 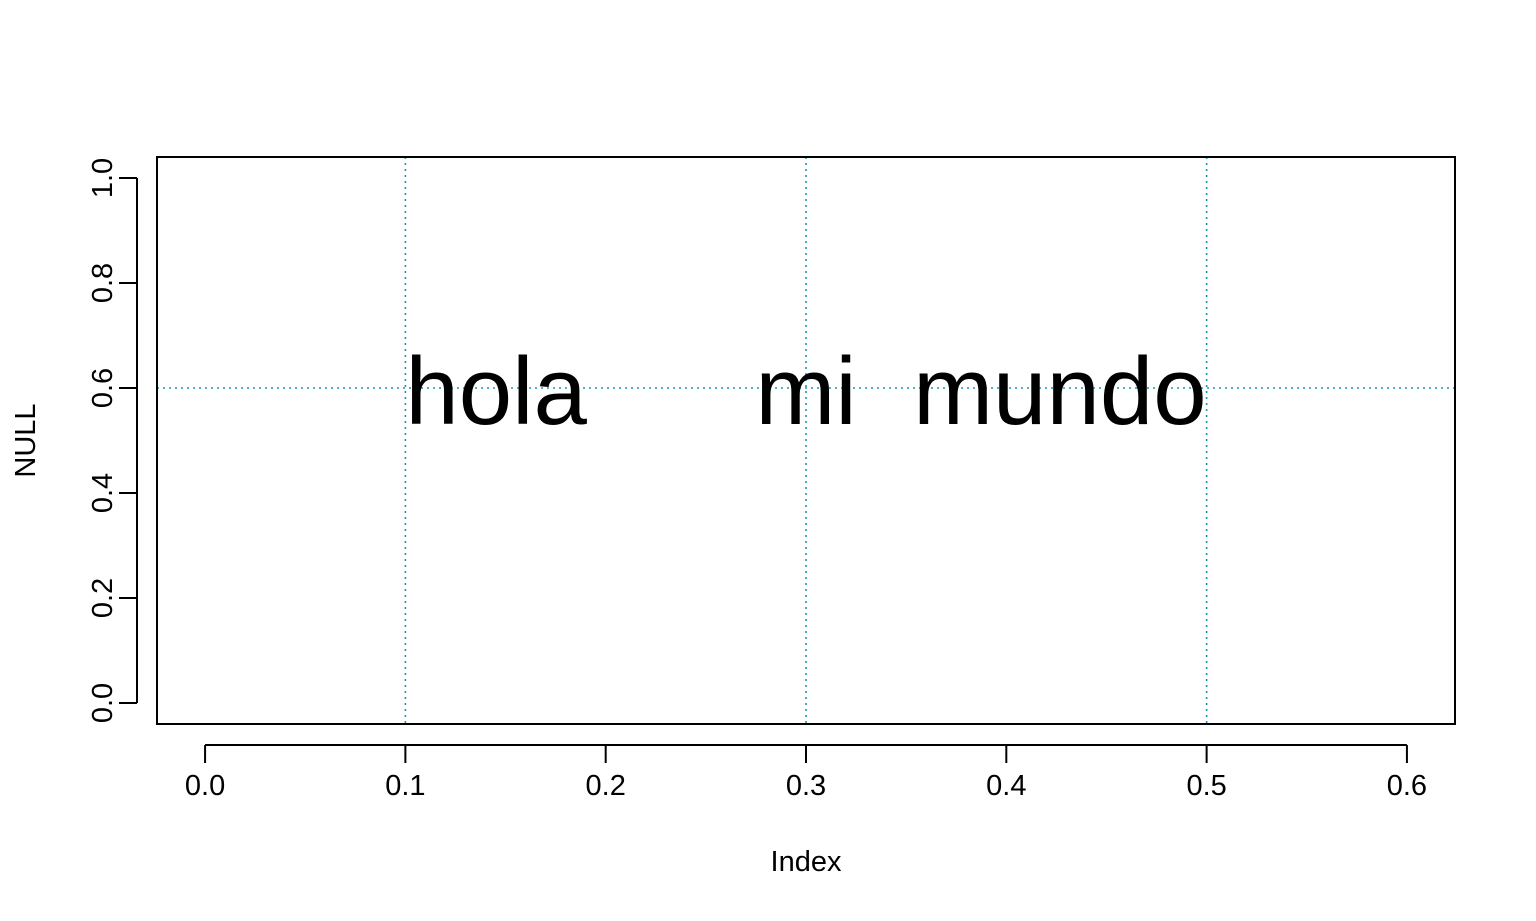 I want to click on x-tick-label: 0.4, so click(x=1006, y=786).